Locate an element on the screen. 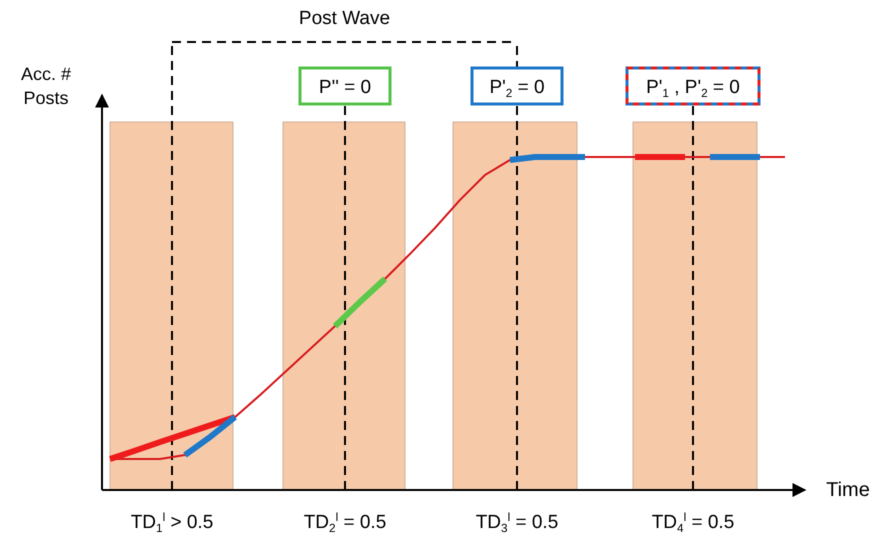 This screenshot has width=878, height=540. y-axis-title: Acc. # Posts is located at coordinates (46, 86).